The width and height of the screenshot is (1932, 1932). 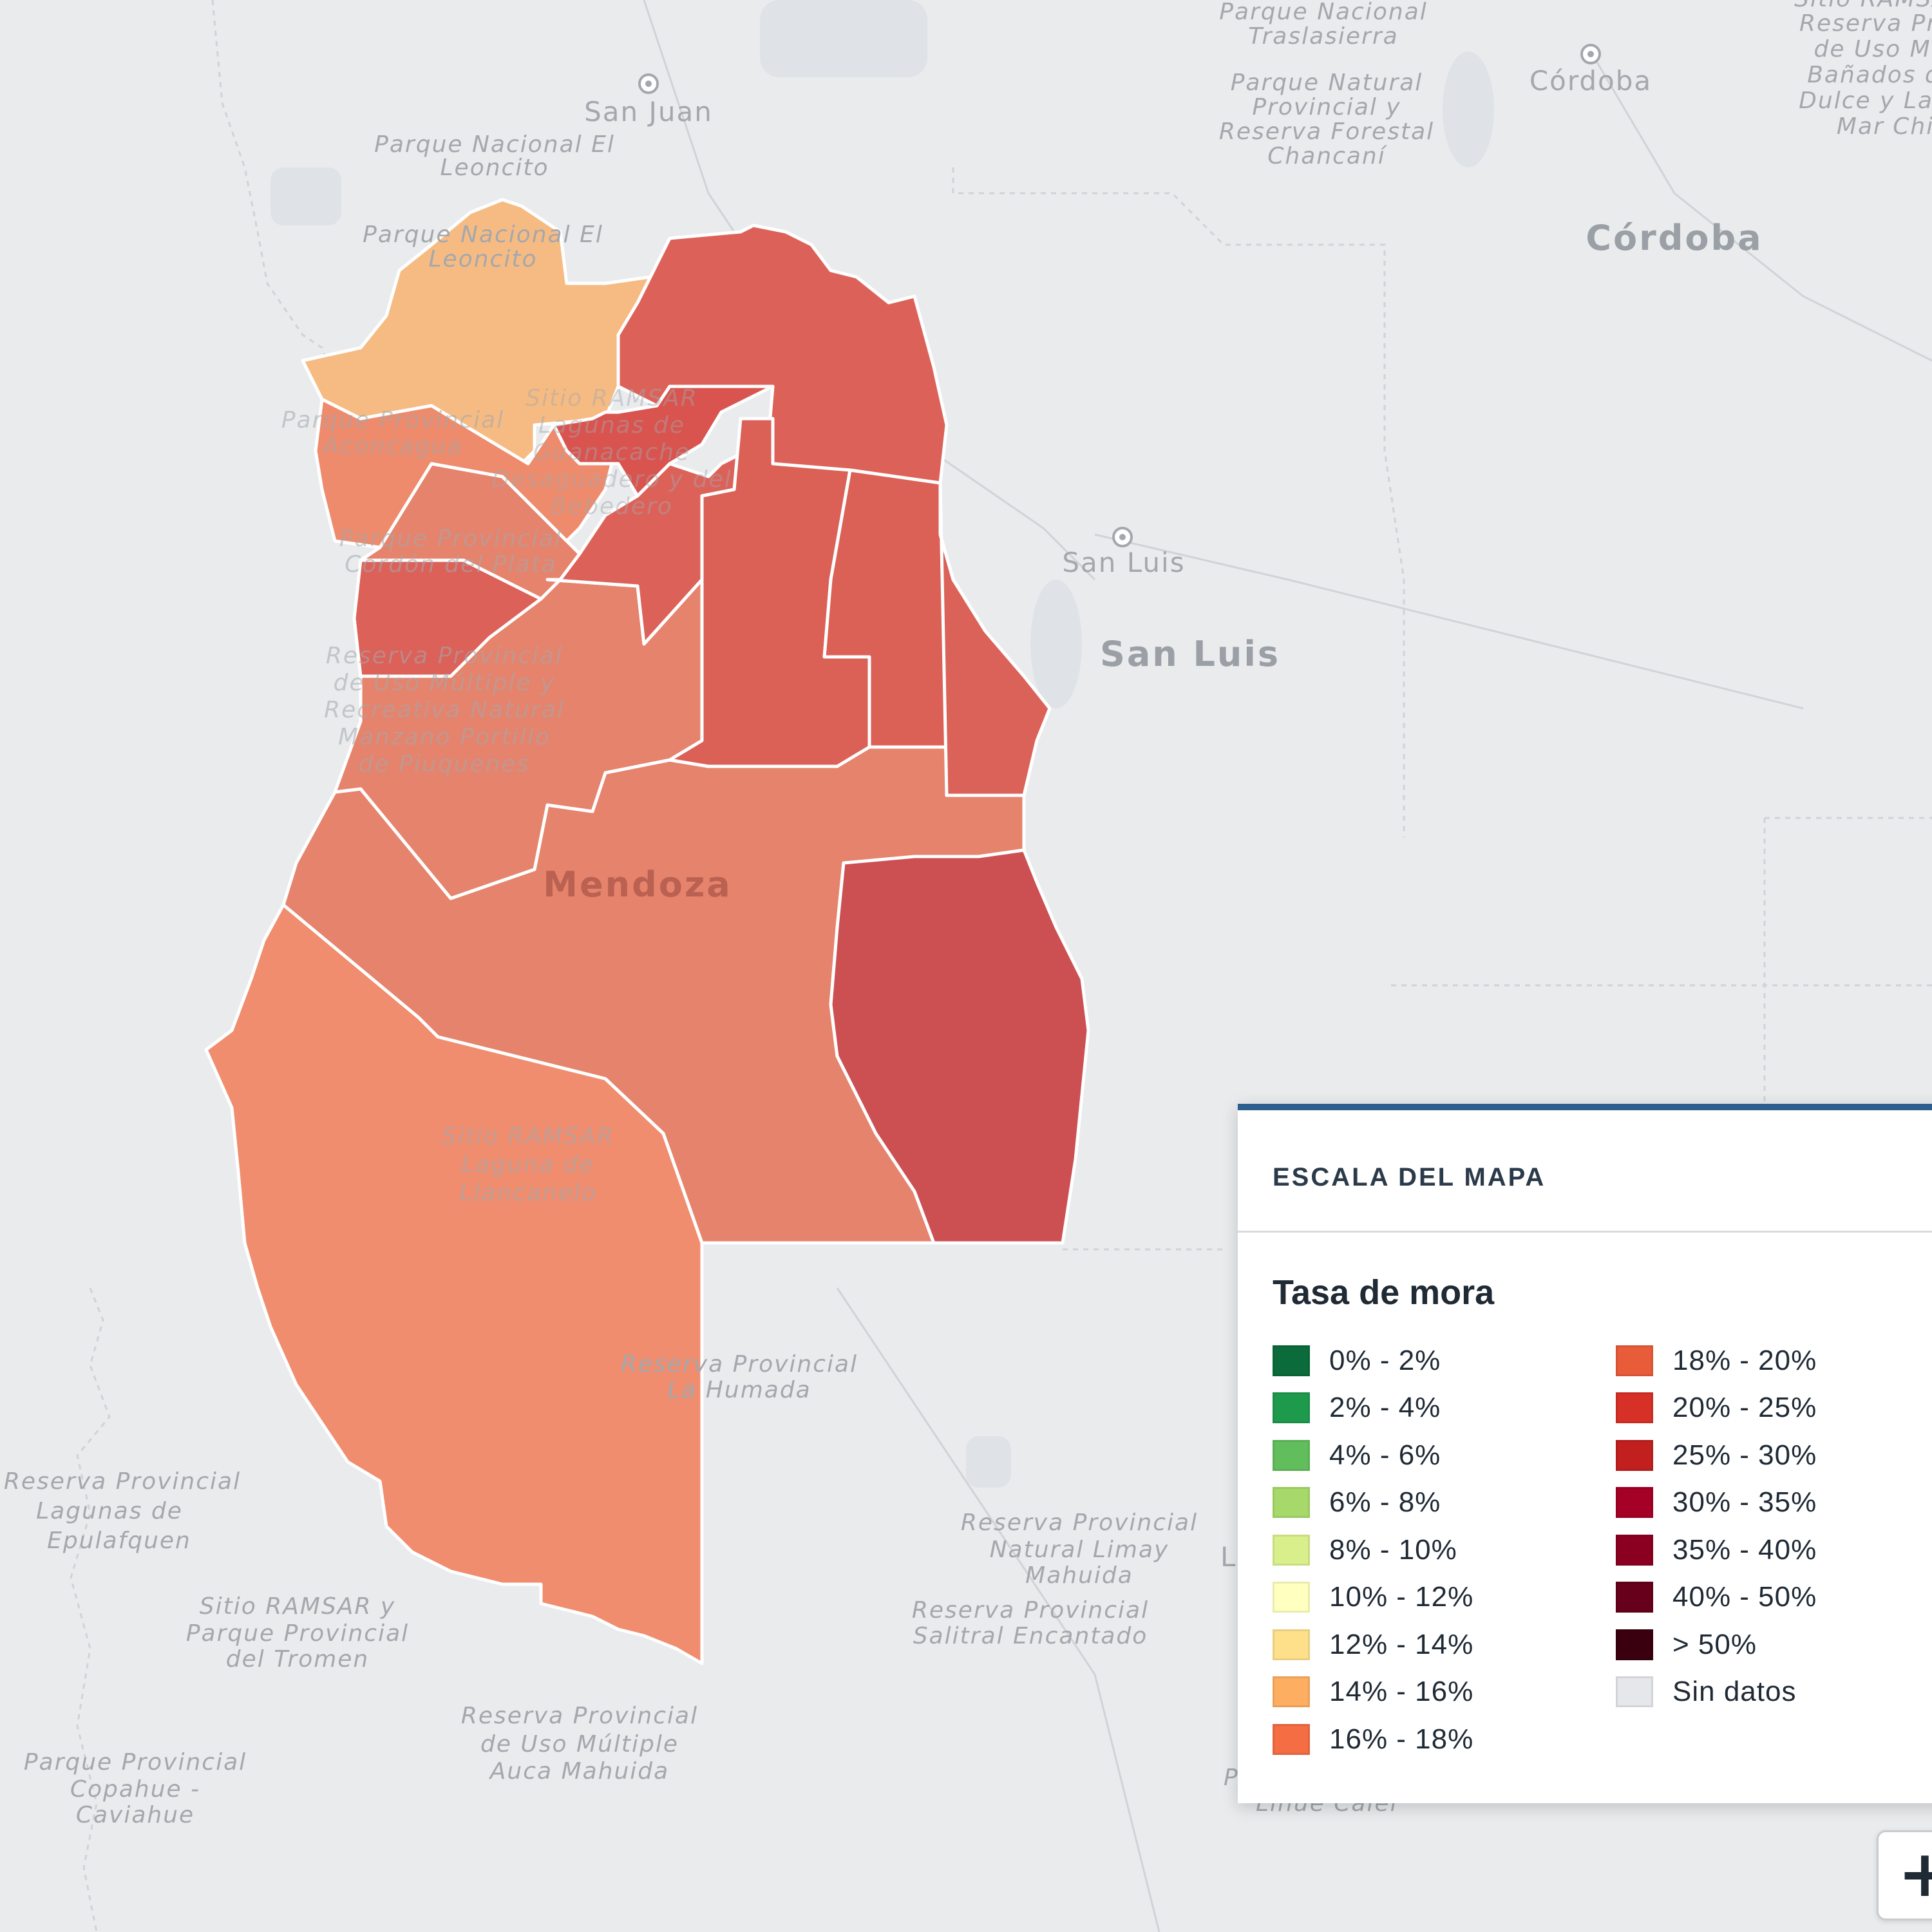 I want to click on map-label: de Uso Múltiple y, so click(x=445, y=683).